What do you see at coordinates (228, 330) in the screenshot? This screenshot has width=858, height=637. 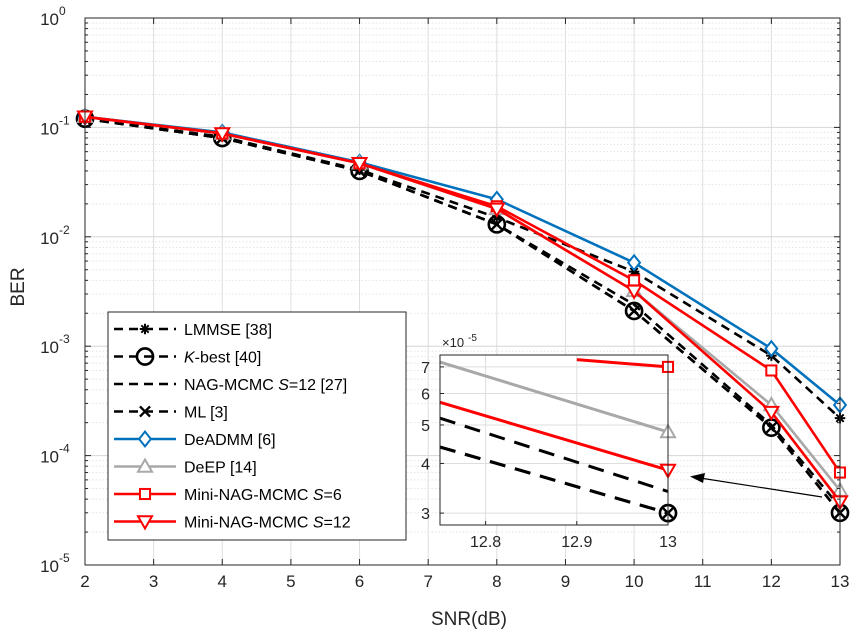 I see `legend-label: LMMSE [38]` at bounding box center [228, 330].